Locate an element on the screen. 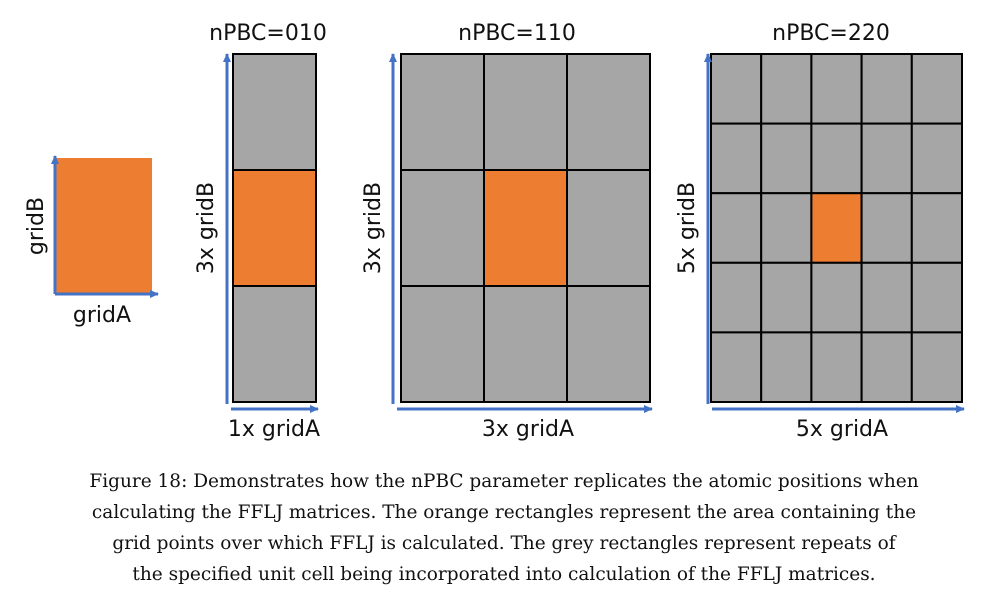 The height and width of the screenshot is (608, 1008). panel-a-label: 1x gridA is located at coordinates (274, 429).